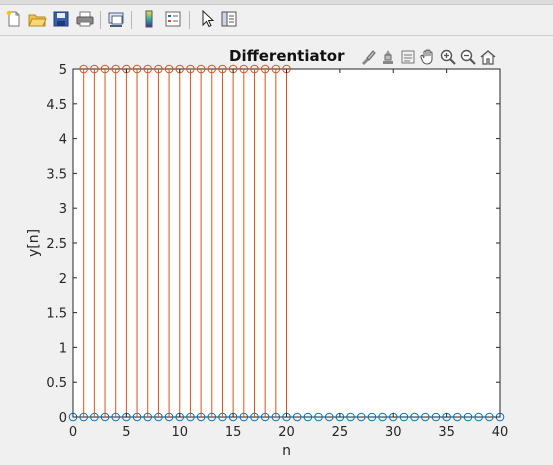  Describe the element at coordinates (34, 243) in the screenshot. I see `y-axis-label: y[n]` at that location.